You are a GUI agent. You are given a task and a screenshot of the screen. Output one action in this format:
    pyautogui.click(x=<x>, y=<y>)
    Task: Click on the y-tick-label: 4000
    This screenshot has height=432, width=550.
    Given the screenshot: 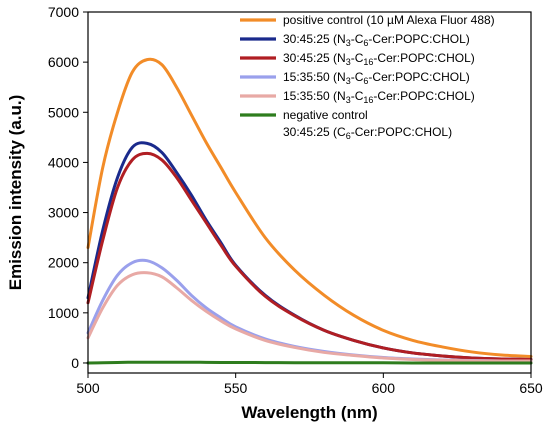 What is the action you would take?
    pyautogui.click(x=63, y=162)
    